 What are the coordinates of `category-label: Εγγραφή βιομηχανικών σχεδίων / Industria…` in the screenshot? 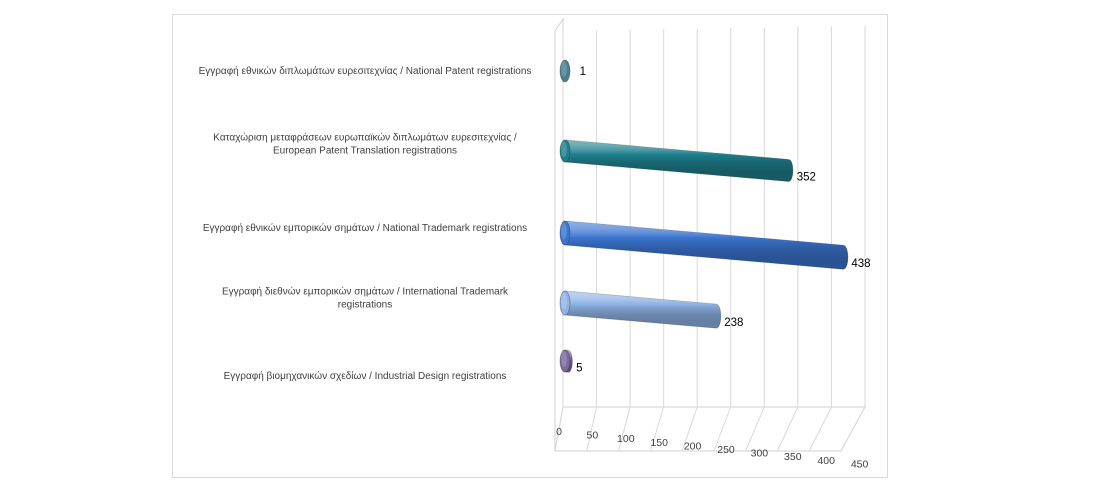 It's located at (365, 376).